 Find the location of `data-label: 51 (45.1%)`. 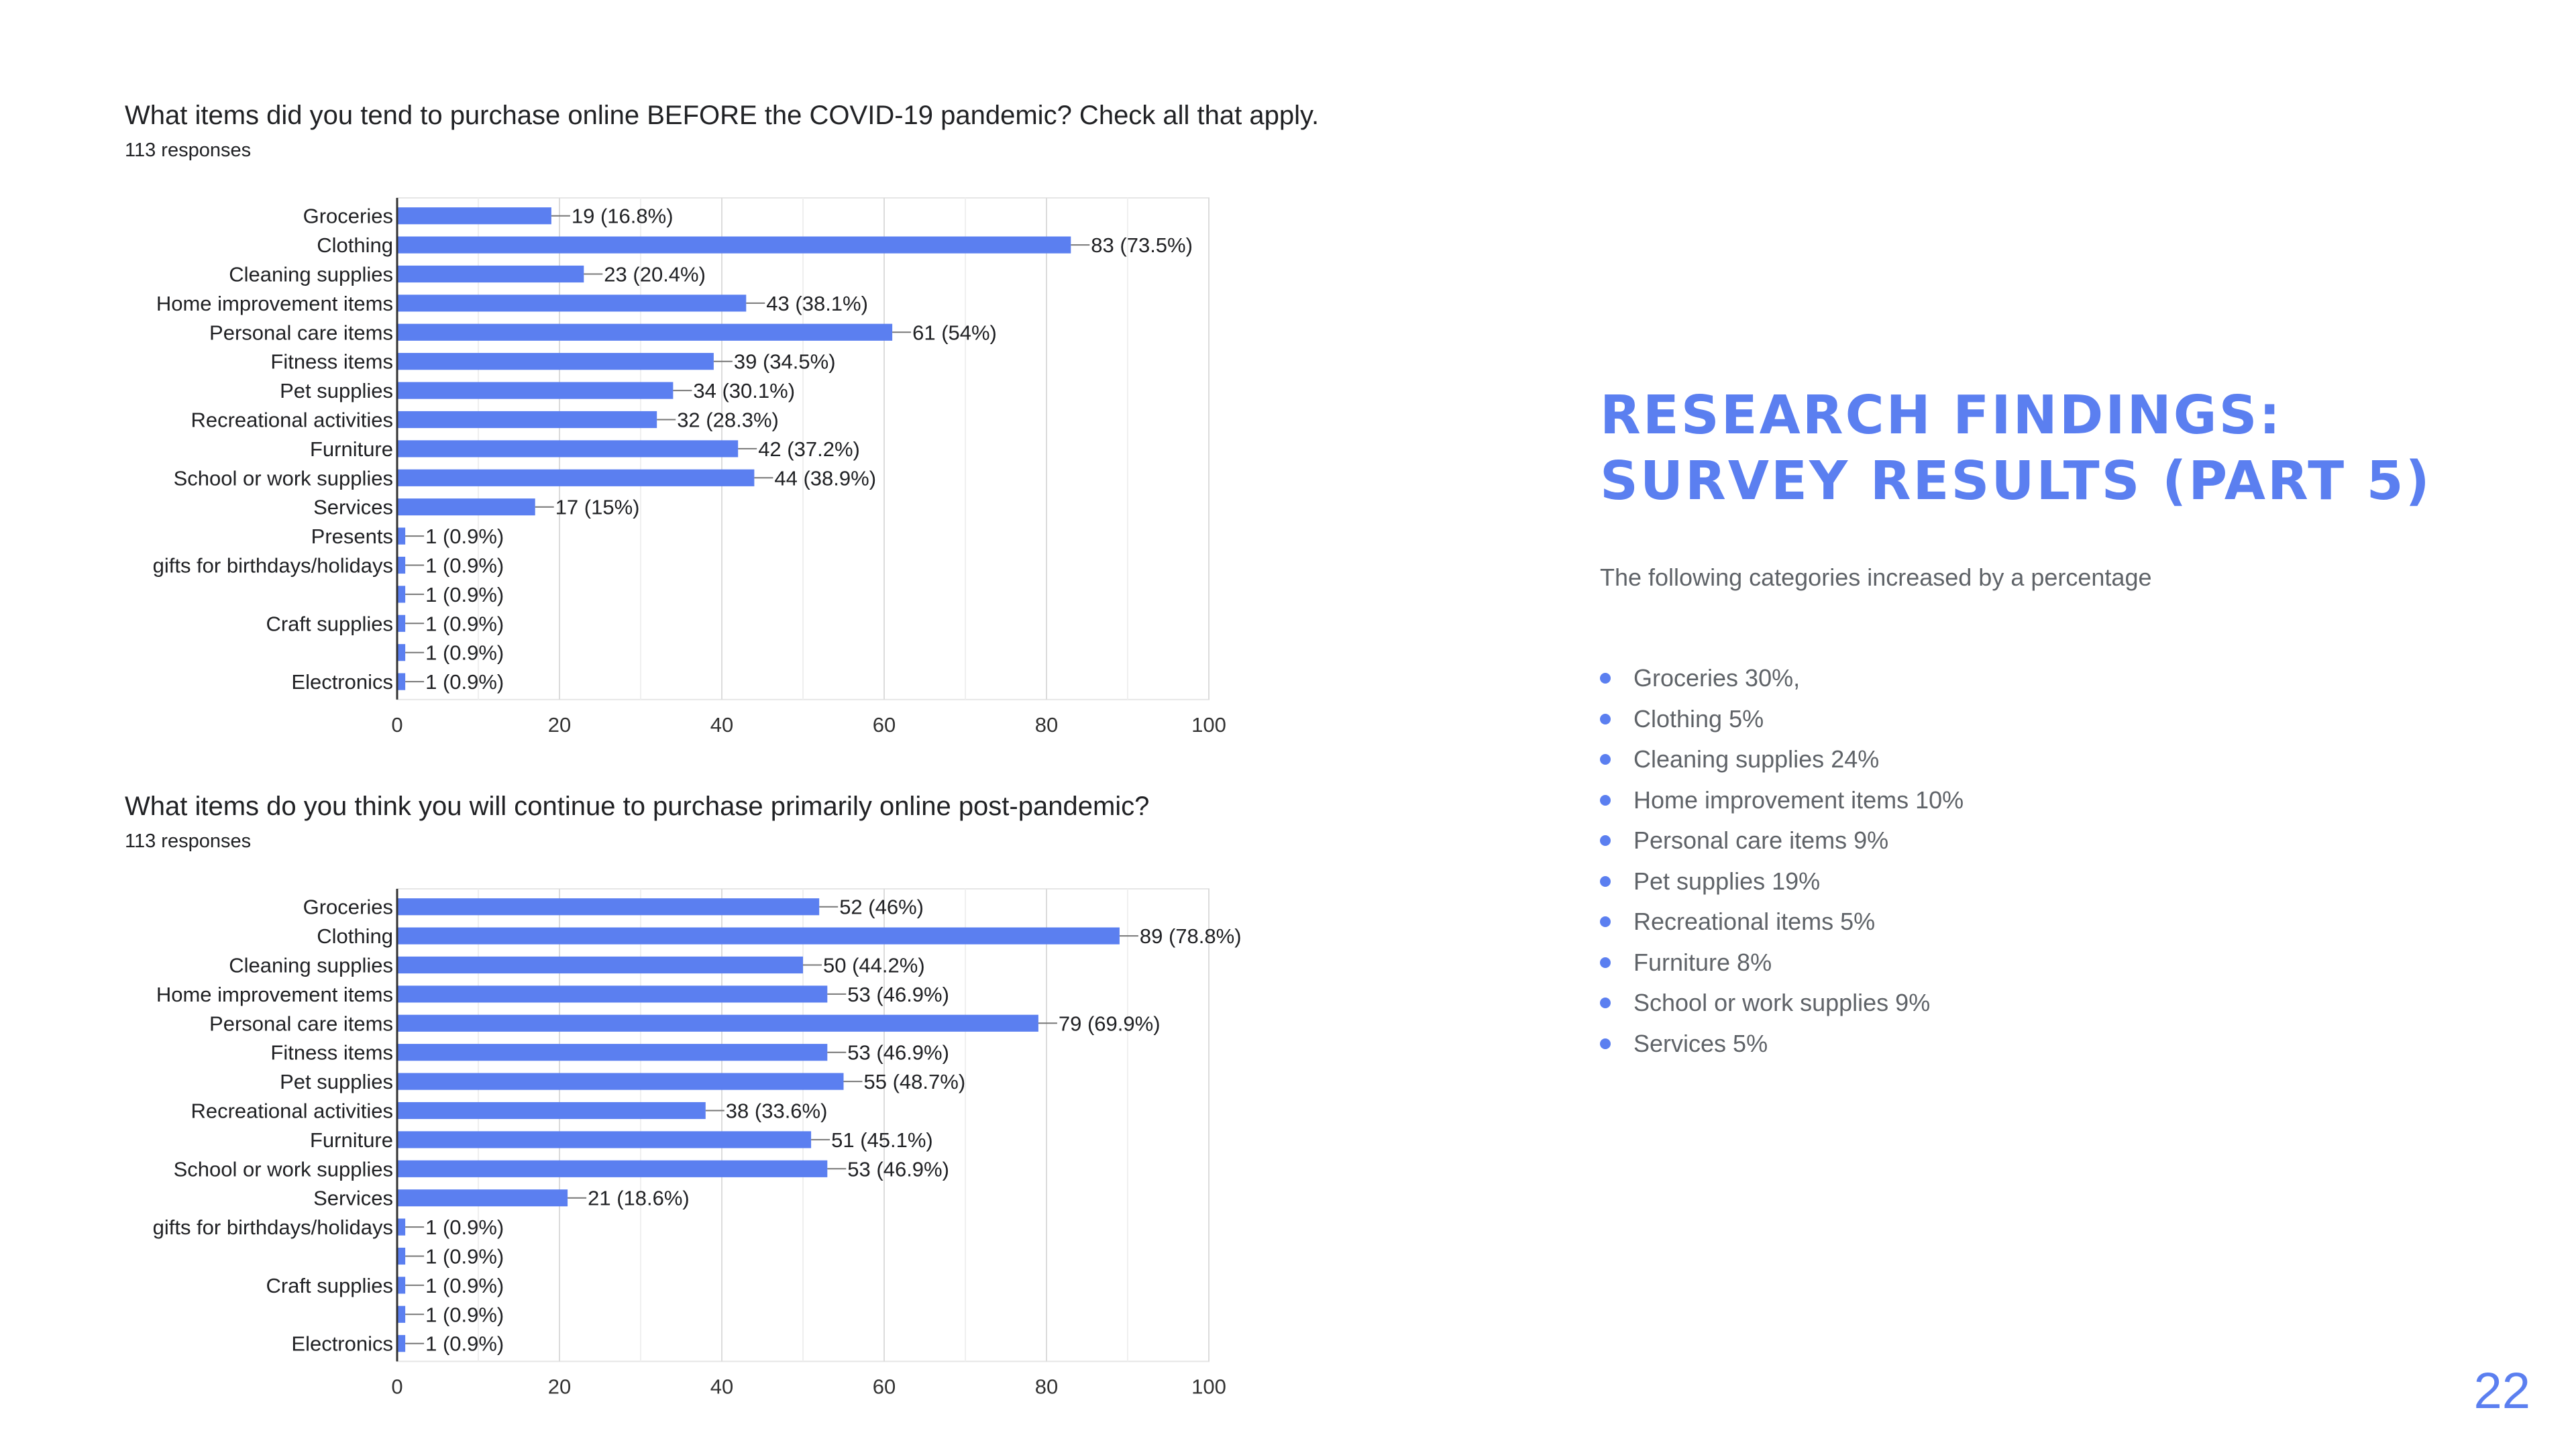

data-label: 51 (45.1%) is located at coordinates (882, 1140).